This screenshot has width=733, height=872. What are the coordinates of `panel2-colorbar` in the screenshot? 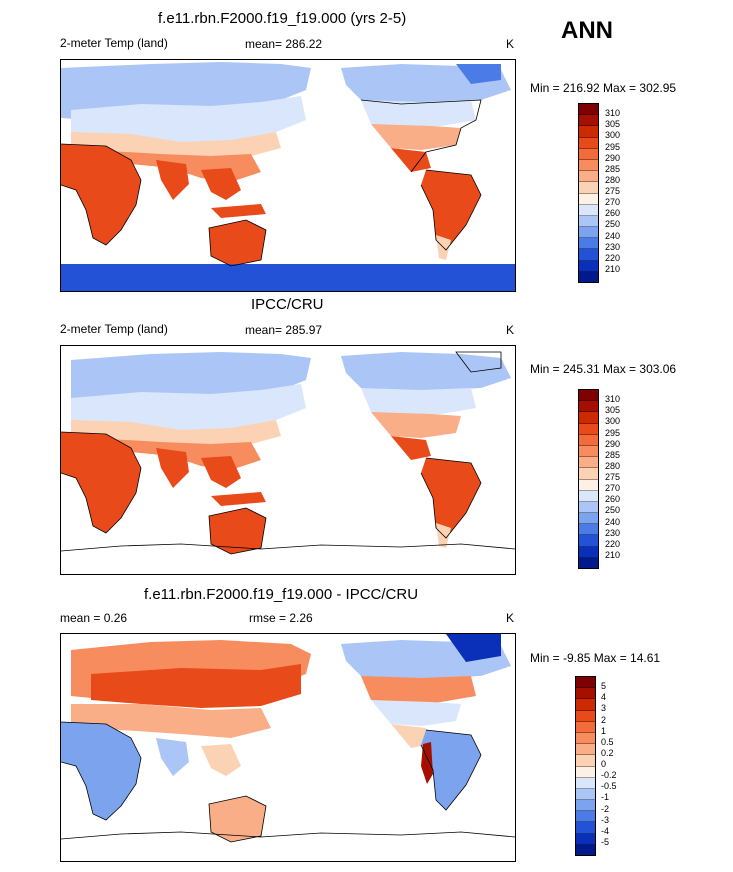 It's located at (588, 479).